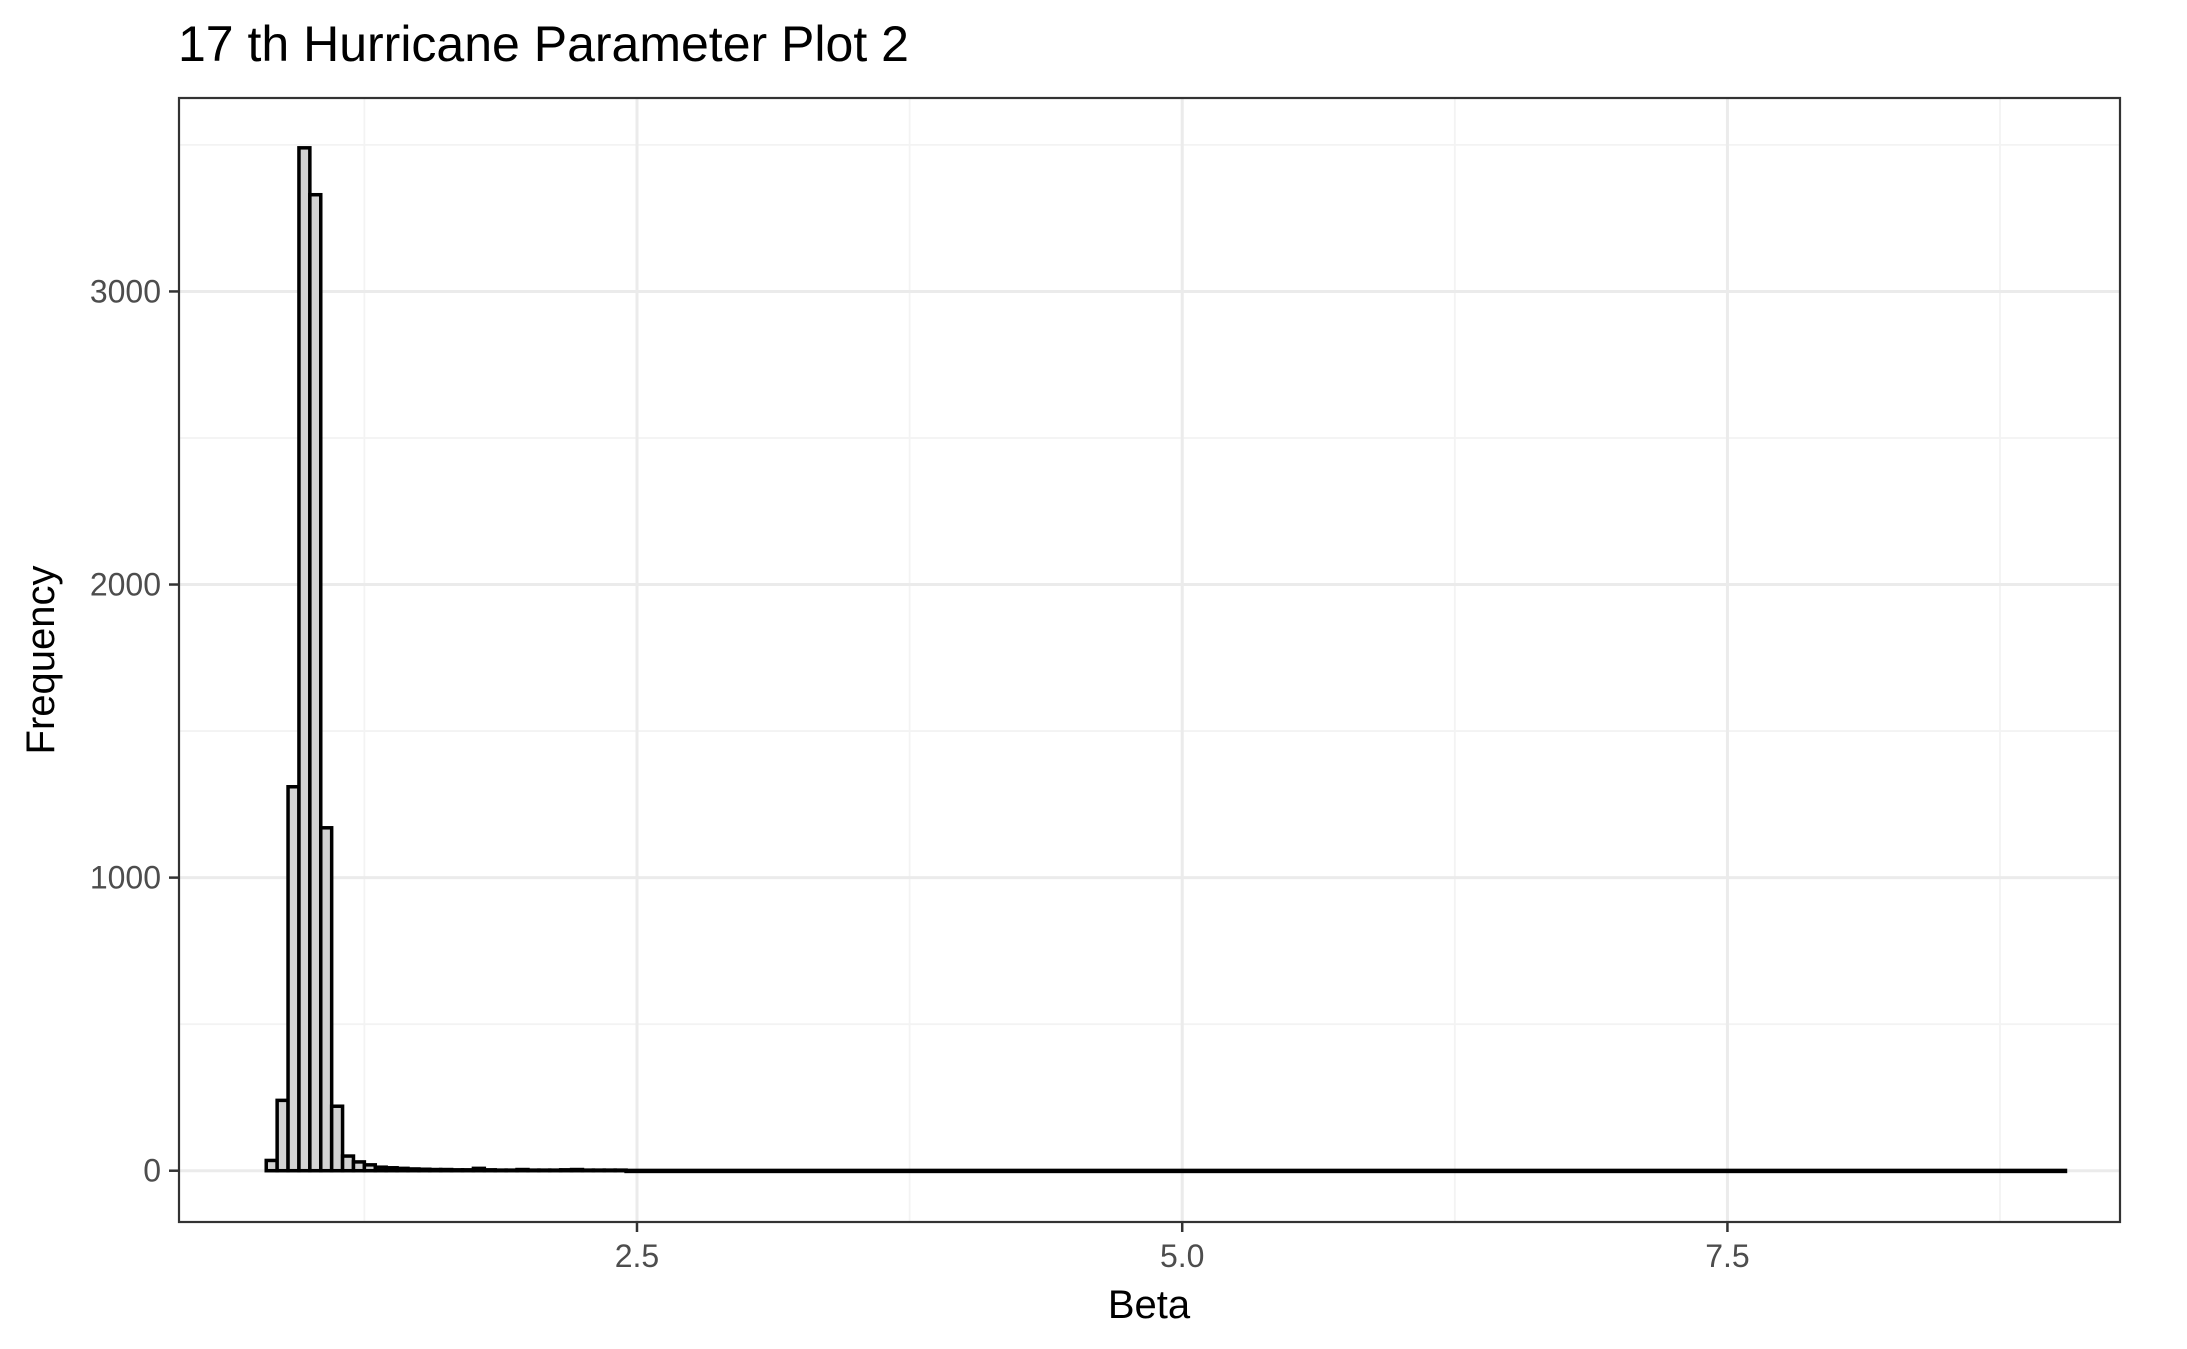 The height and width of the screenshot is (1349, 2187). What do you see at coordinates (1727, 1256) in the screenshot?
I see `x-tick-label: 7.5` at bounding box center [1727, 1256].